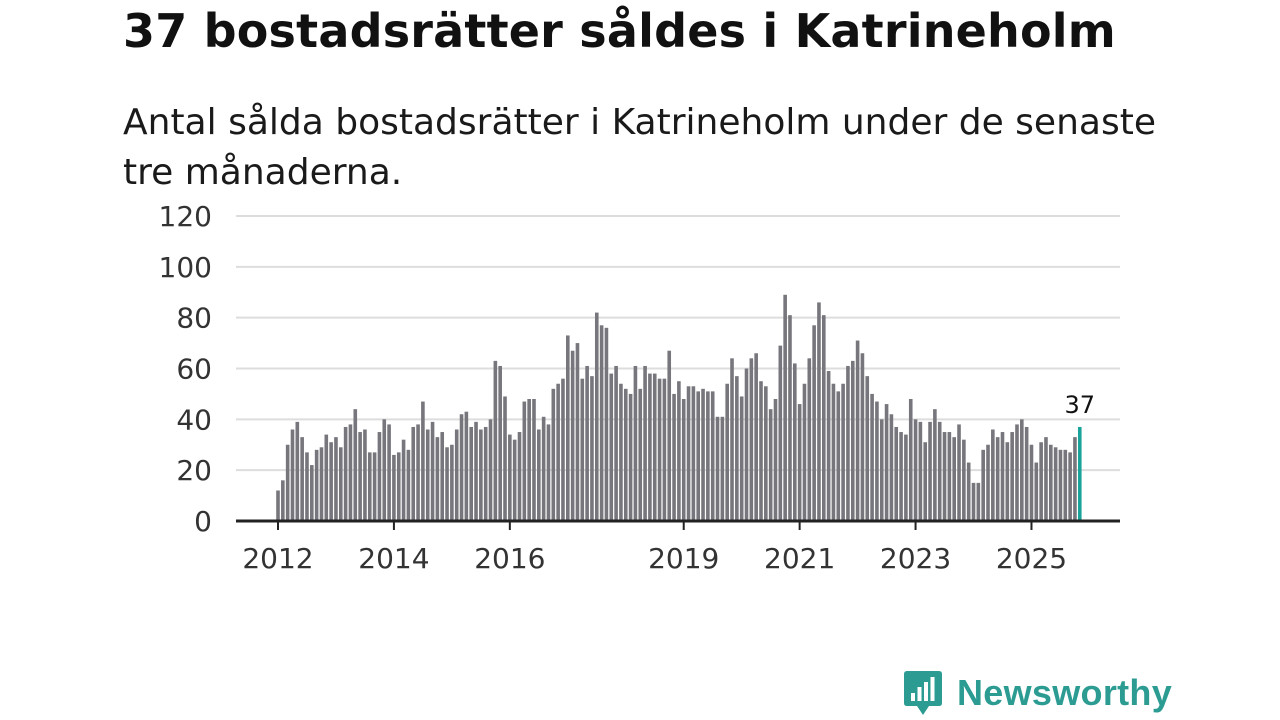  Describe the element at coordinates (1079, 473) in the screenshot. I see `bar-highlight` at that location.